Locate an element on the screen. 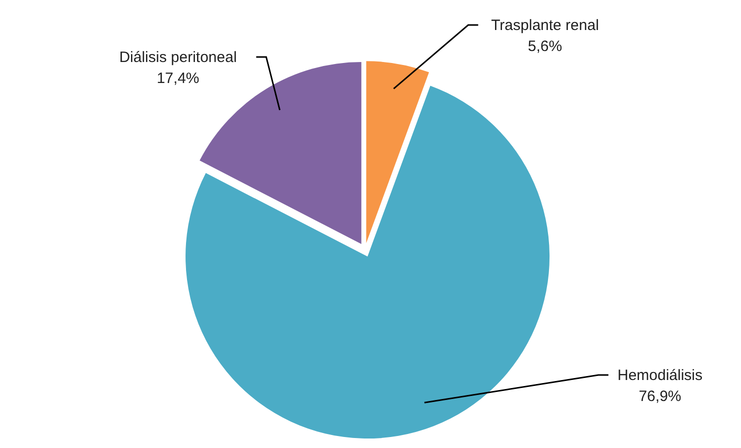  slice-label: Hemodiálisis is located at coordinates (660, 375).